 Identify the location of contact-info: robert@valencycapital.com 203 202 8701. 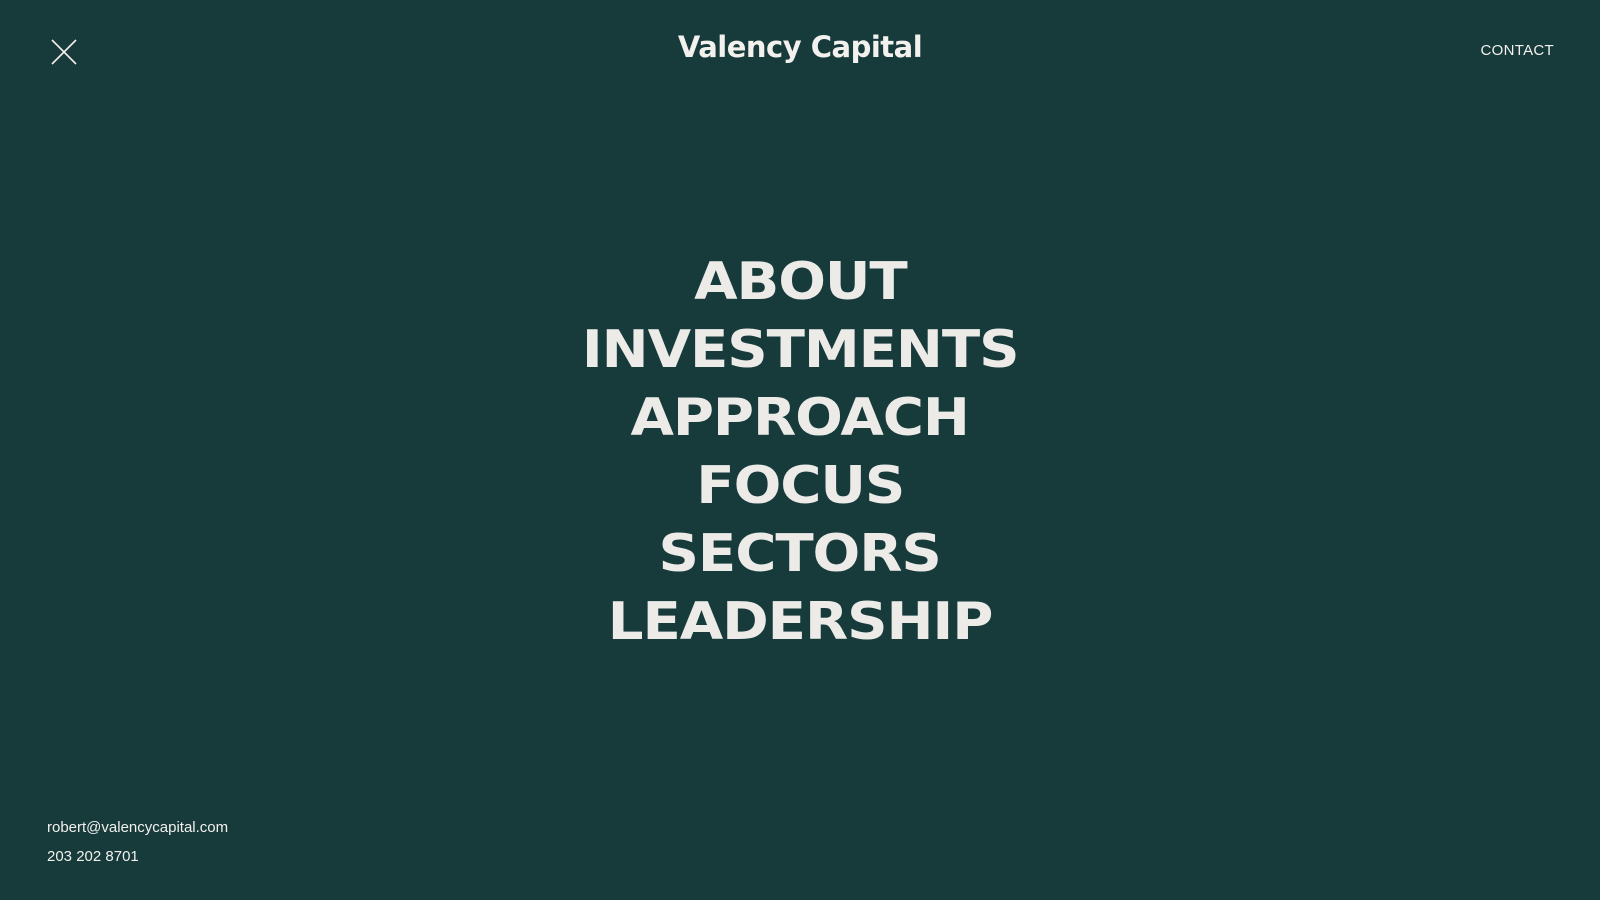
(137, 842).